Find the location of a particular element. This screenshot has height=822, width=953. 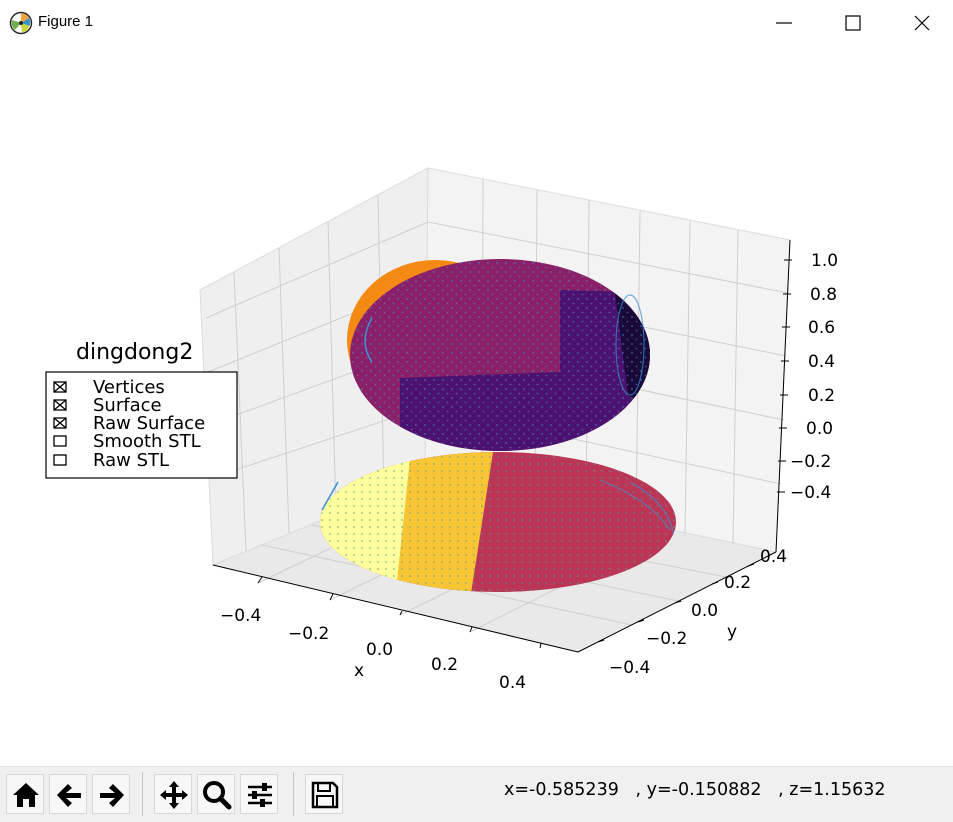

z-tick-label: 0.8 is located at coordinates (823, 295).